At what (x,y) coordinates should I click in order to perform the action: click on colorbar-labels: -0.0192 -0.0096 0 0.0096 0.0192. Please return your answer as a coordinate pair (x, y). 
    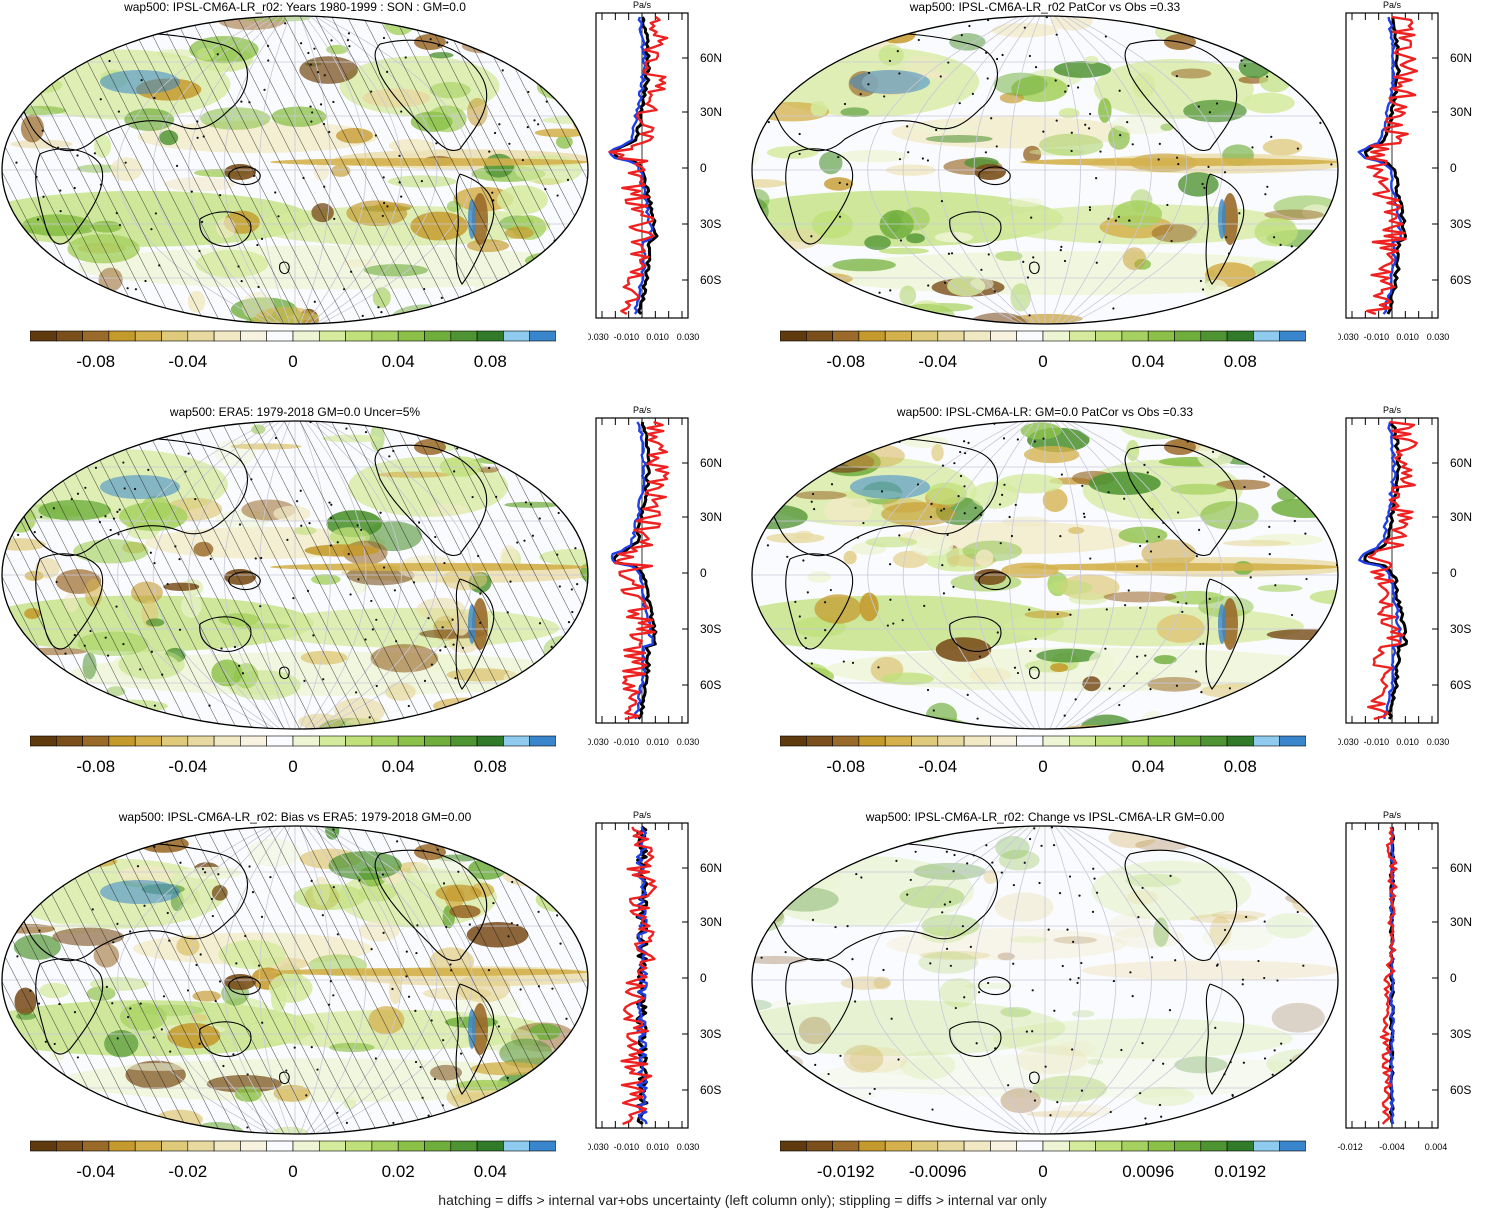
    Looking at the image, I should click on (1043, 1173).